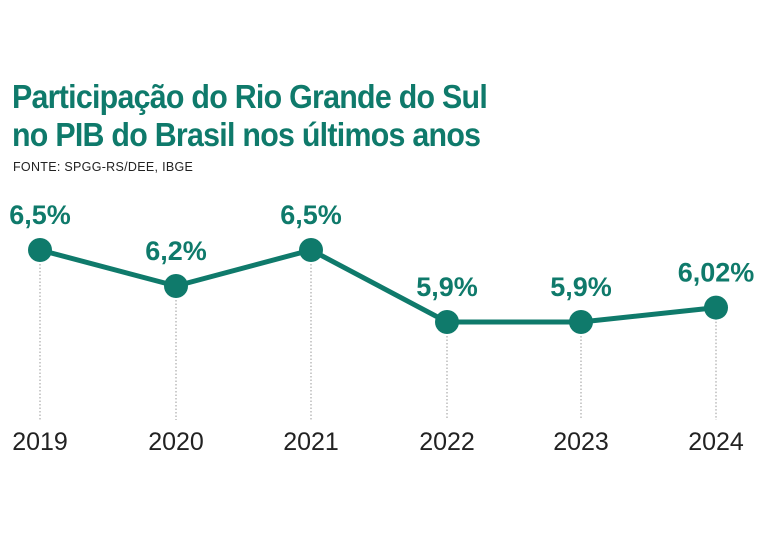 This screenshot has height=541, width=760. Describe the element at coordinates (581, 442) in the screenshot. I see `x-tick-label: 2023` at that location.